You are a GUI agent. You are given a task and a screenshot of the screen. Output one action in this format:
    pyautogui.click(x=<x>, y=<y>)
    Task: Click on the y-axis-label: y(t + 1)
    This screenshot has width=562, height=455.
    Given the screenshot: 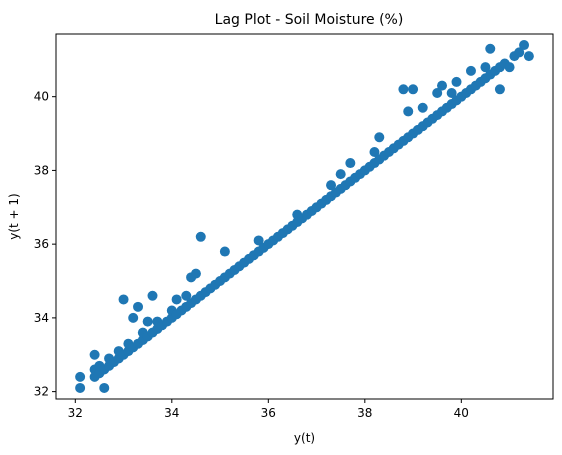 What is the action you would take?
    pyautogui.click(x=14, y=216)
    